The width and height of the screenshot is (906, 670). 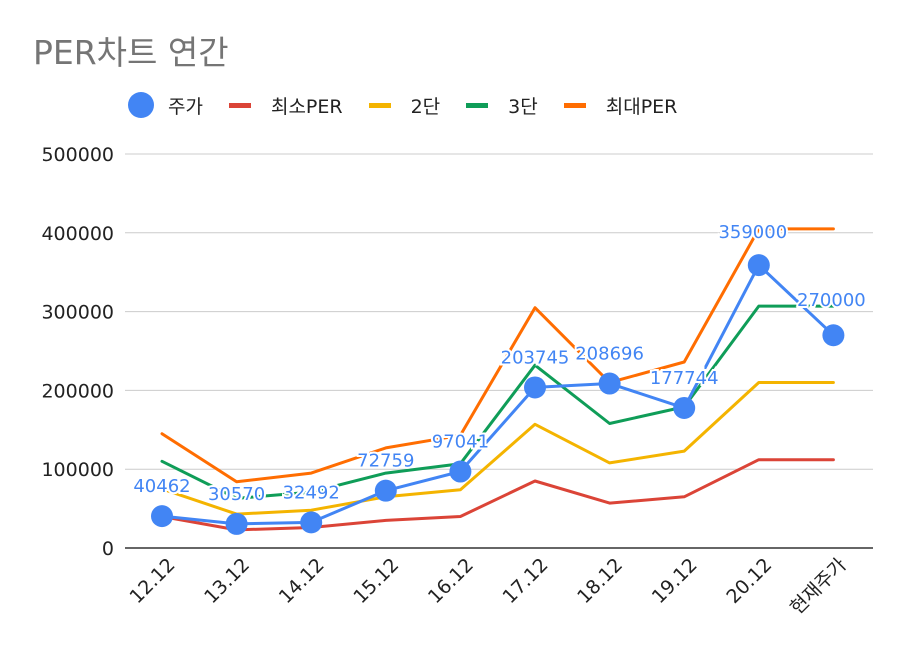 I want to click on price-data-label: 30570, so click(x=236, y=494).